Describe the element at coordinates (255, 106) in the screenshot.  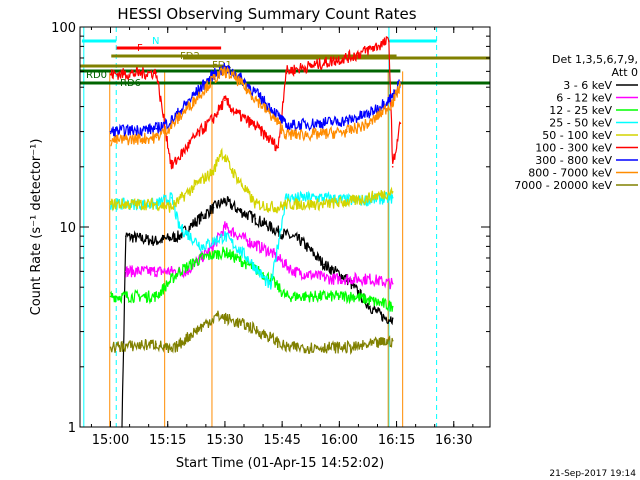
I see `series-line-800-7000-kev` at that location.